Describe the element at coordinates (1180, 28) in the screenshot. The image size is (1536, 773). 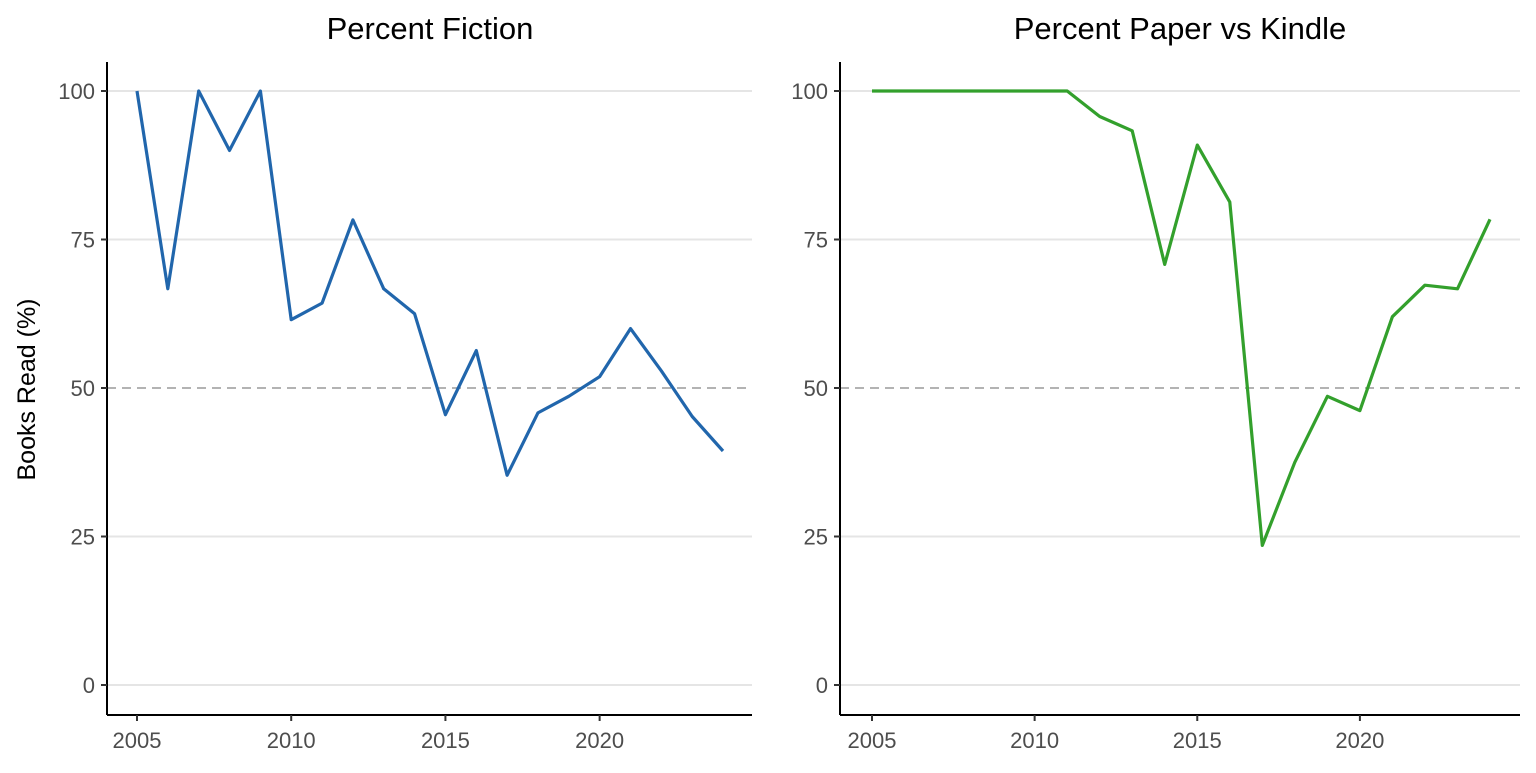
I see `panel-title: Percent Paper vs Kindle` at that location.